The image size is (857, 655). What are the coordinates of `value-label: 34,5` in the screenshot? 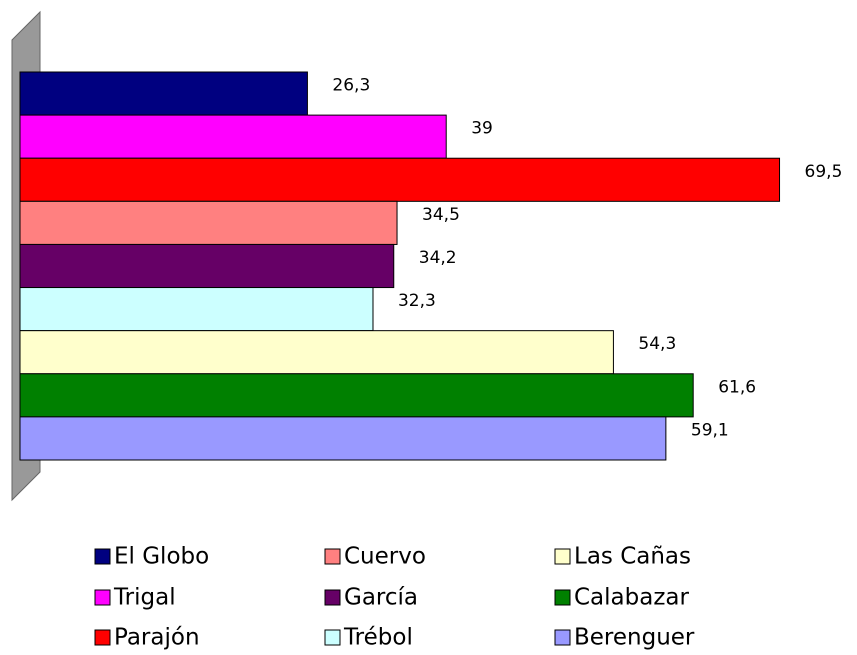 It's located at (441, 215).